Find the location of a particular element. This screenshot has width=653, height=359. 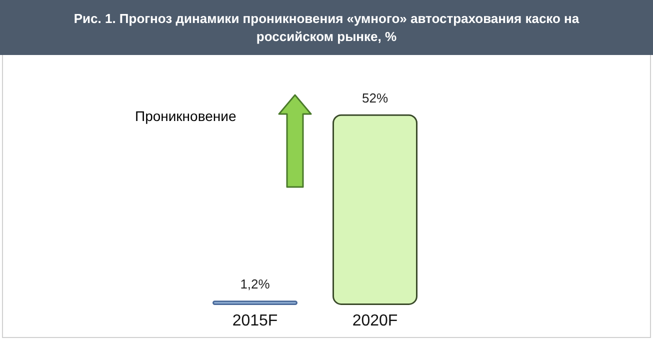

data-label: 52% is located at coordinates (375, 98).